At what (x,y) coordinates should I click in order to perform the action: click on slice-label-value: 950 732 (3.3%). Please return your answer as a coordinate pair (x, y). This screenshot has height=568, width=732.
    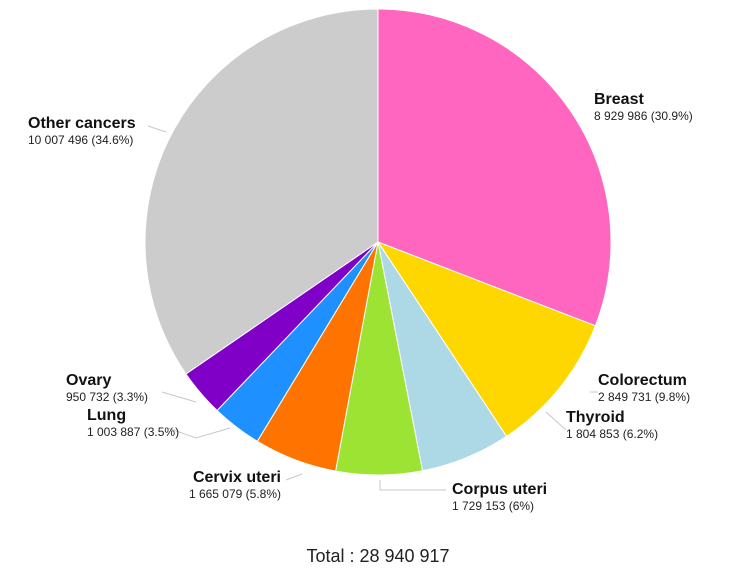
    Looking at the image, I should click on (107, 397).